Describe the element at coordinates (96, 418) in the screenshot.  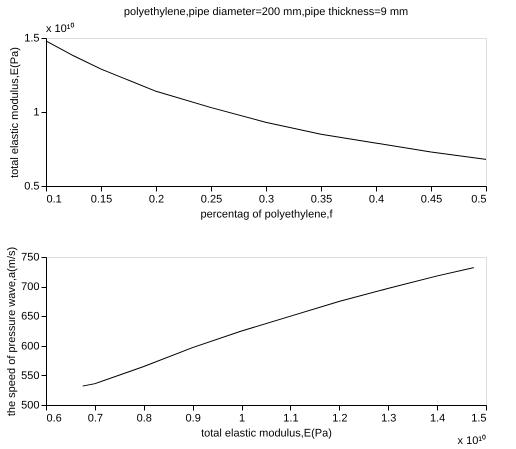
I see `x-tick-label: 0.7` at that location.